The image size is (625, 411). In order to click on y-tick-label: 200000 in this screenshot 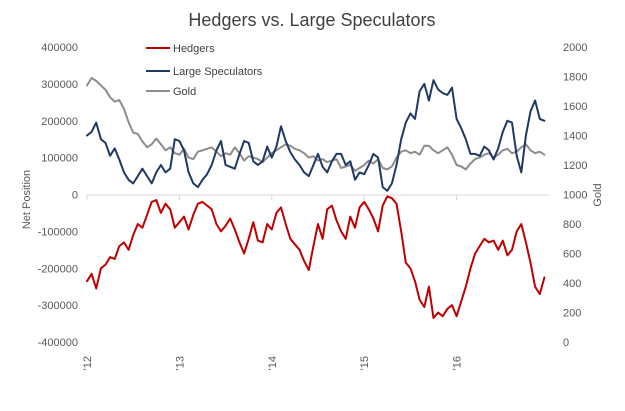, I will do `click(59, 122)`.